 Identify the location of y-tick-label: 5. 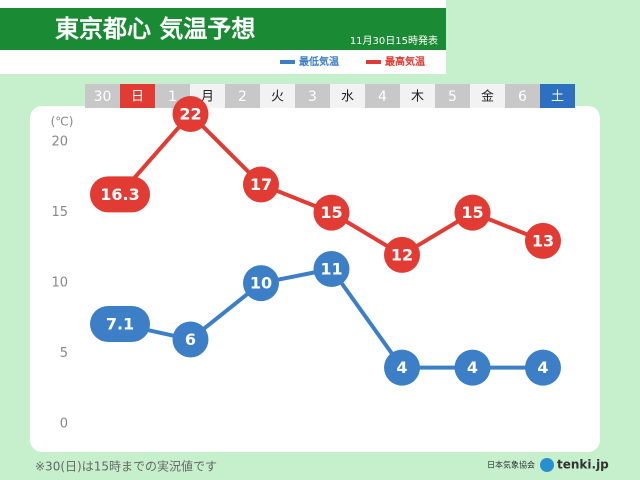
(64, 353).